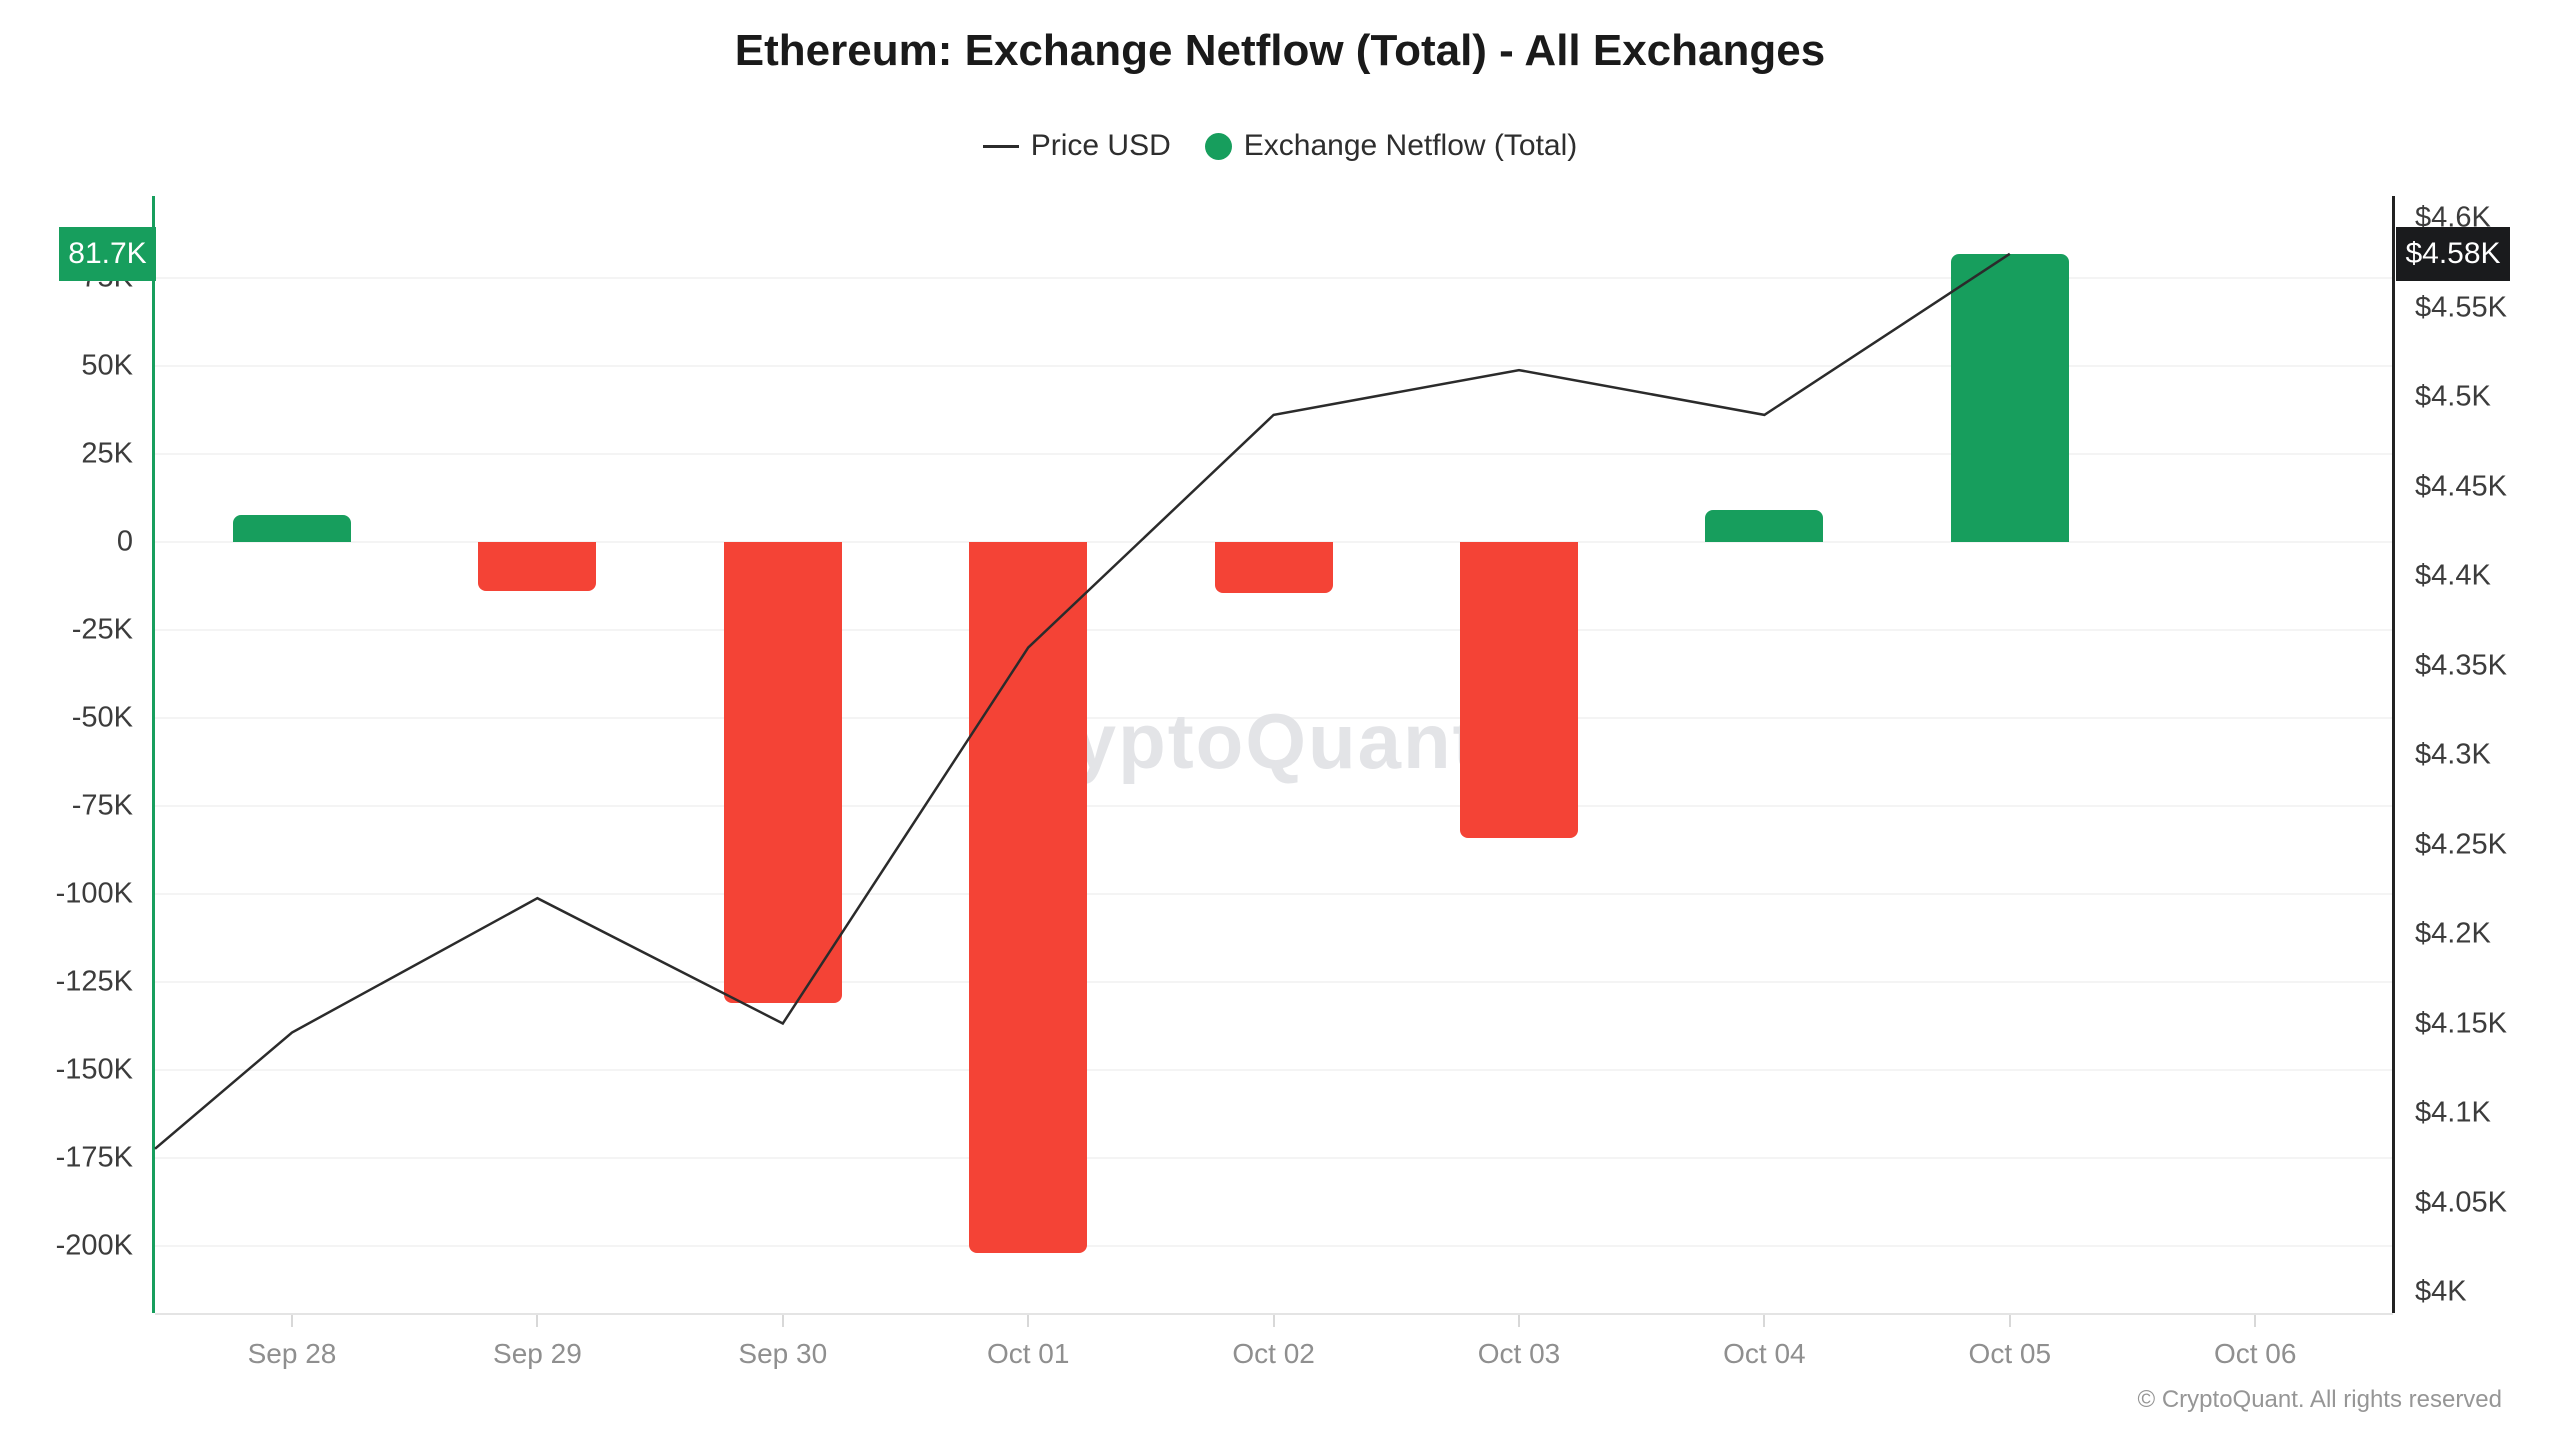  I want to click on legend: Price USD Exchange Netflow (Total), so click(1280, 146).